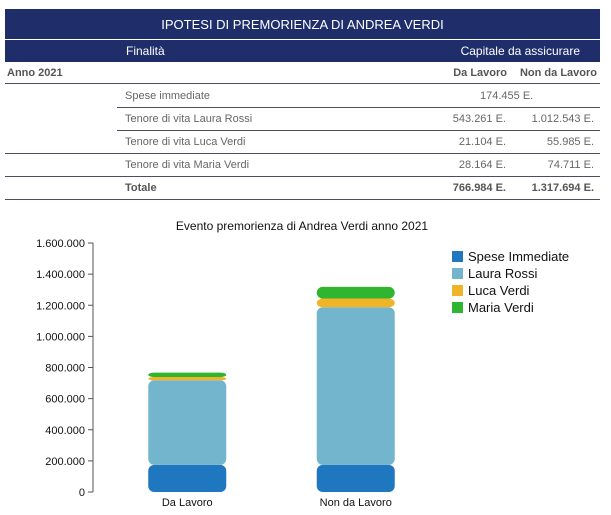 The height and width of the screenshot is (515, 611). What do you see at coordinates (558, 73) in the screenshot?
I see `subheader-non-da-lavoro: Non da Lavoro` at bounding box center [558, 73].